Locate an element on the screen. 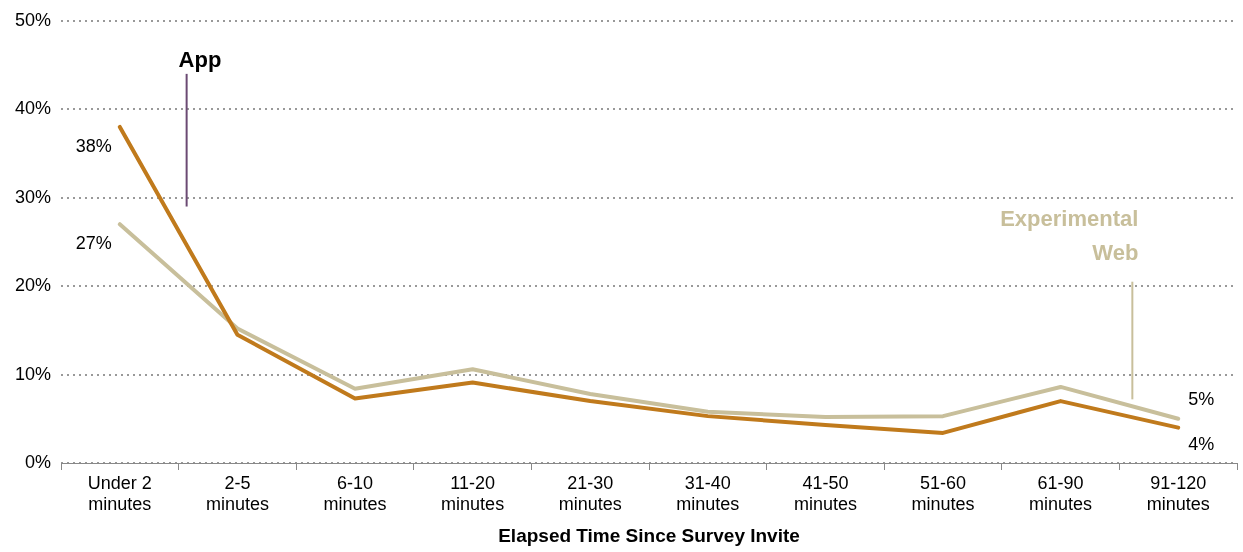  x-tick-label: 91-120 minutes is located at coordinates (1178, 493).